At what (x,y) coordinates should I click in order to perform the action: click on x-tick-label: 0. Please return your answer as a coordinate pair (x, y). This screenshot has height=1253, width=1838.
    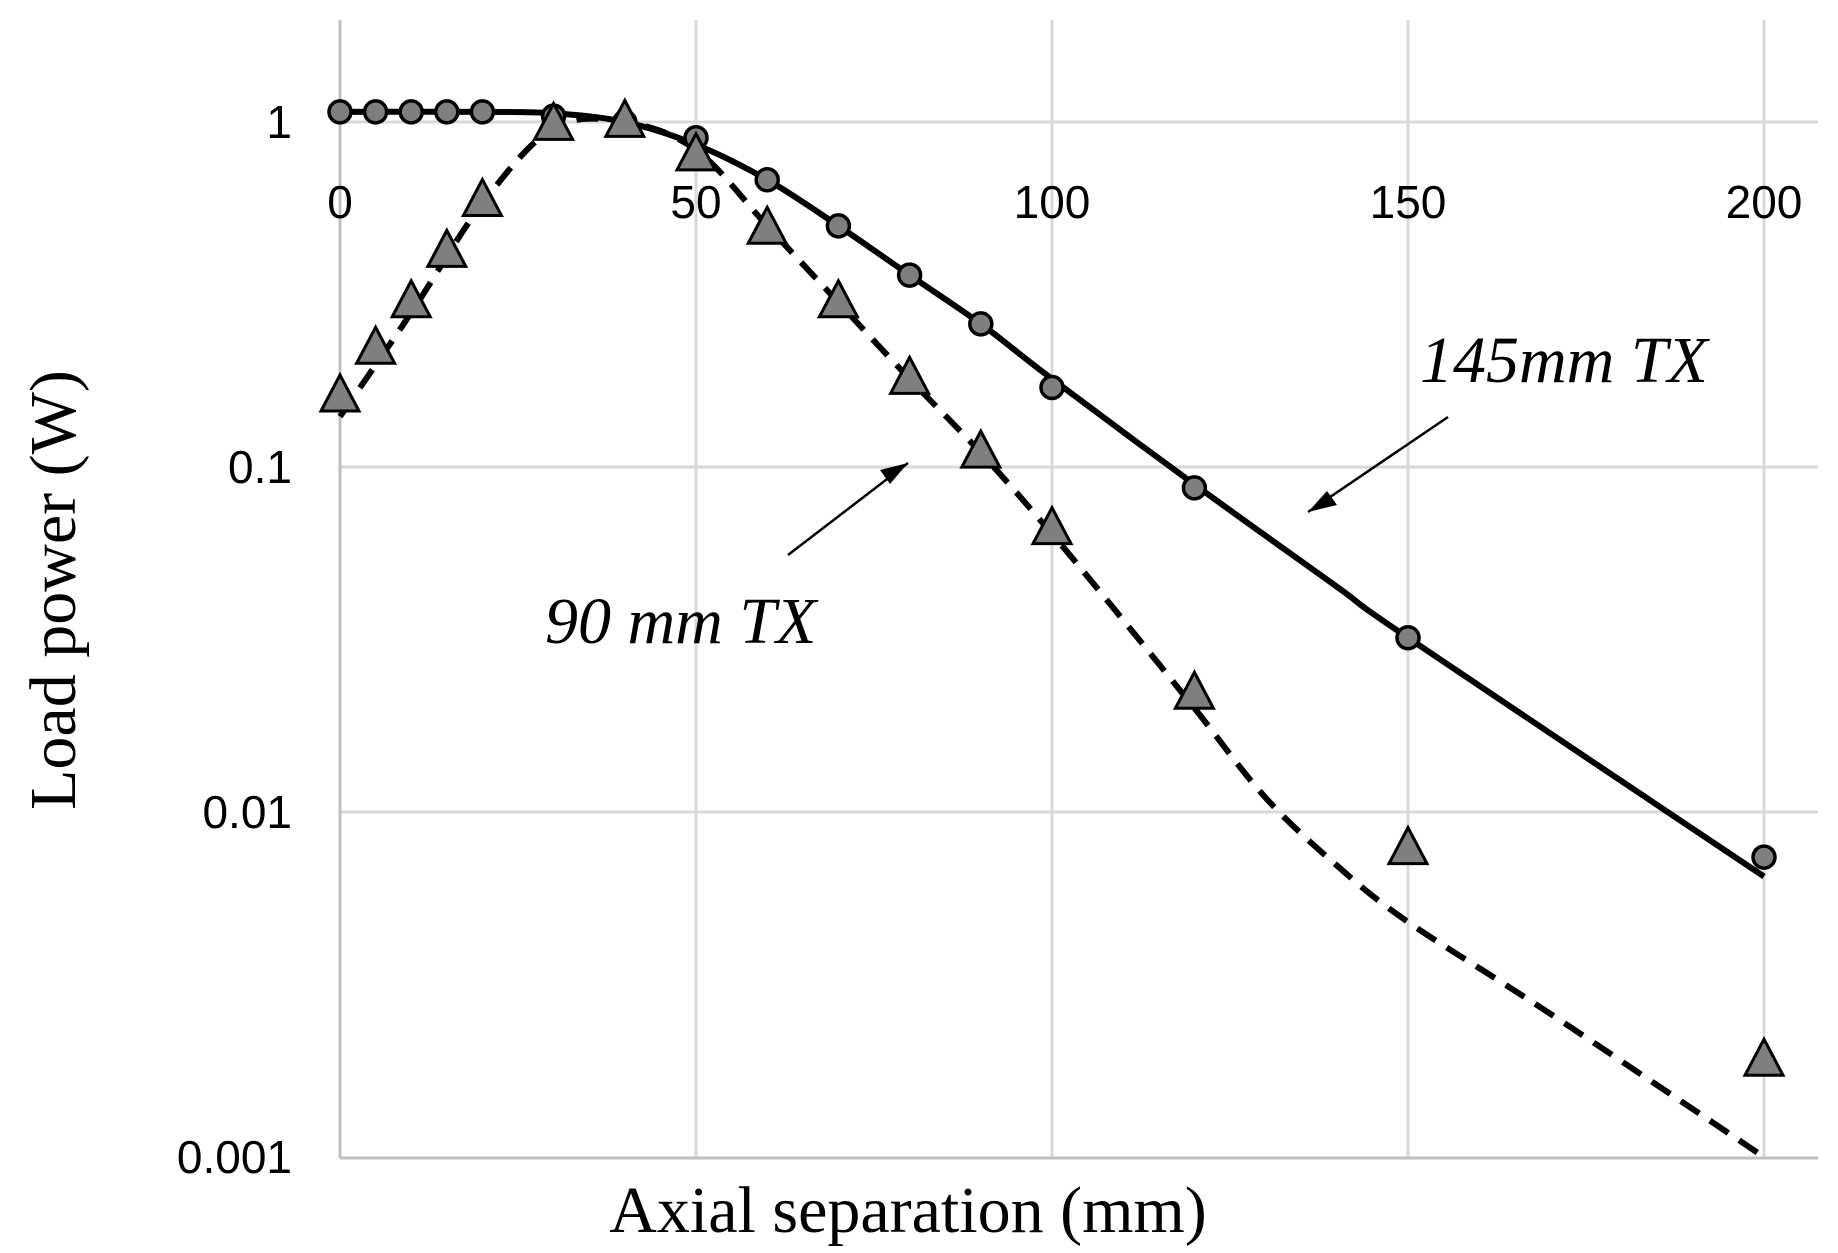
    Looking at the image, I should click on (340, 202).